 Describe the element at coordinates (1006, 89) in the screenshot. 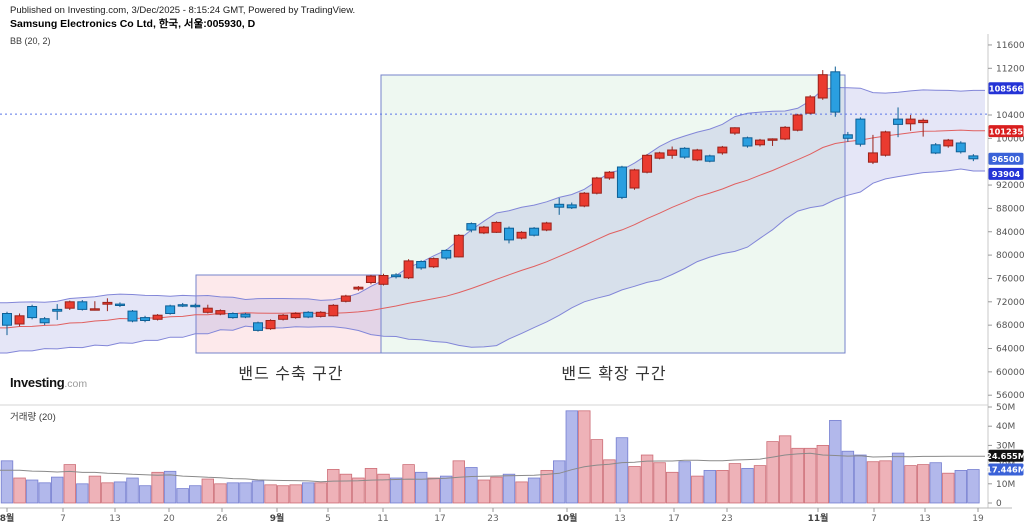

I see `axis-badge-value: 108566` at that location.